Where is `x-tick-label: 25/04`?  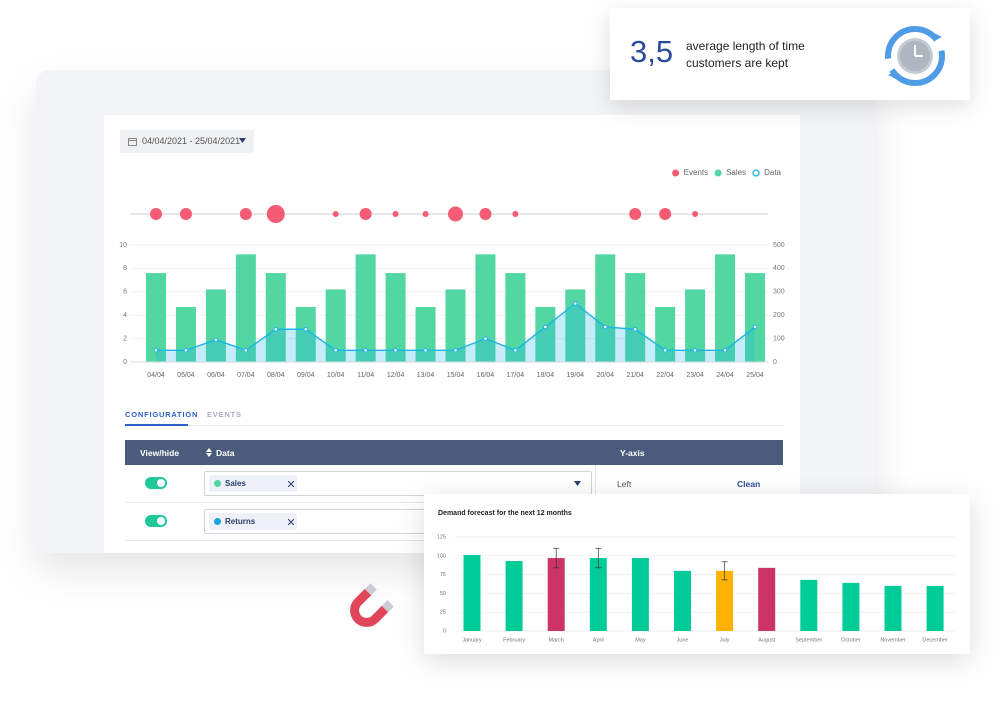 x-tick-label: 25/04 is located at coordinates (755, 375).